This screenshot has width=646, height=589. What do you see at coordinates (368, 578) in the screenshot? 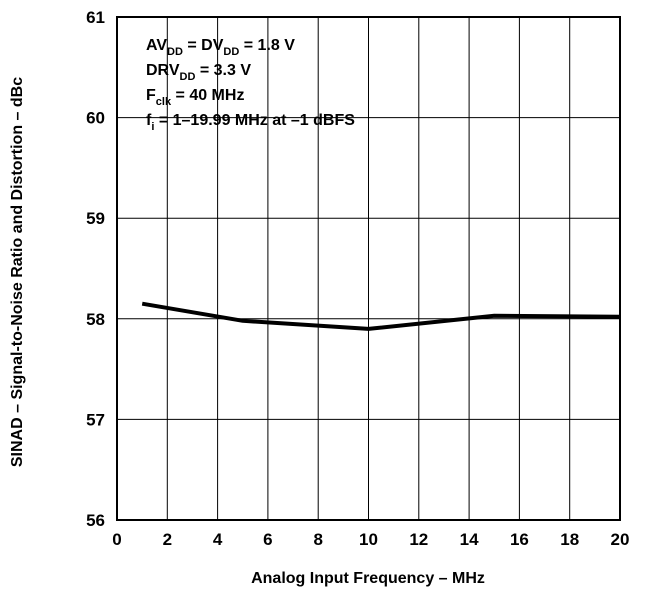
I see `x-axis-label: Analog Input Frequency – MHz` at bounding box center [368, 578].